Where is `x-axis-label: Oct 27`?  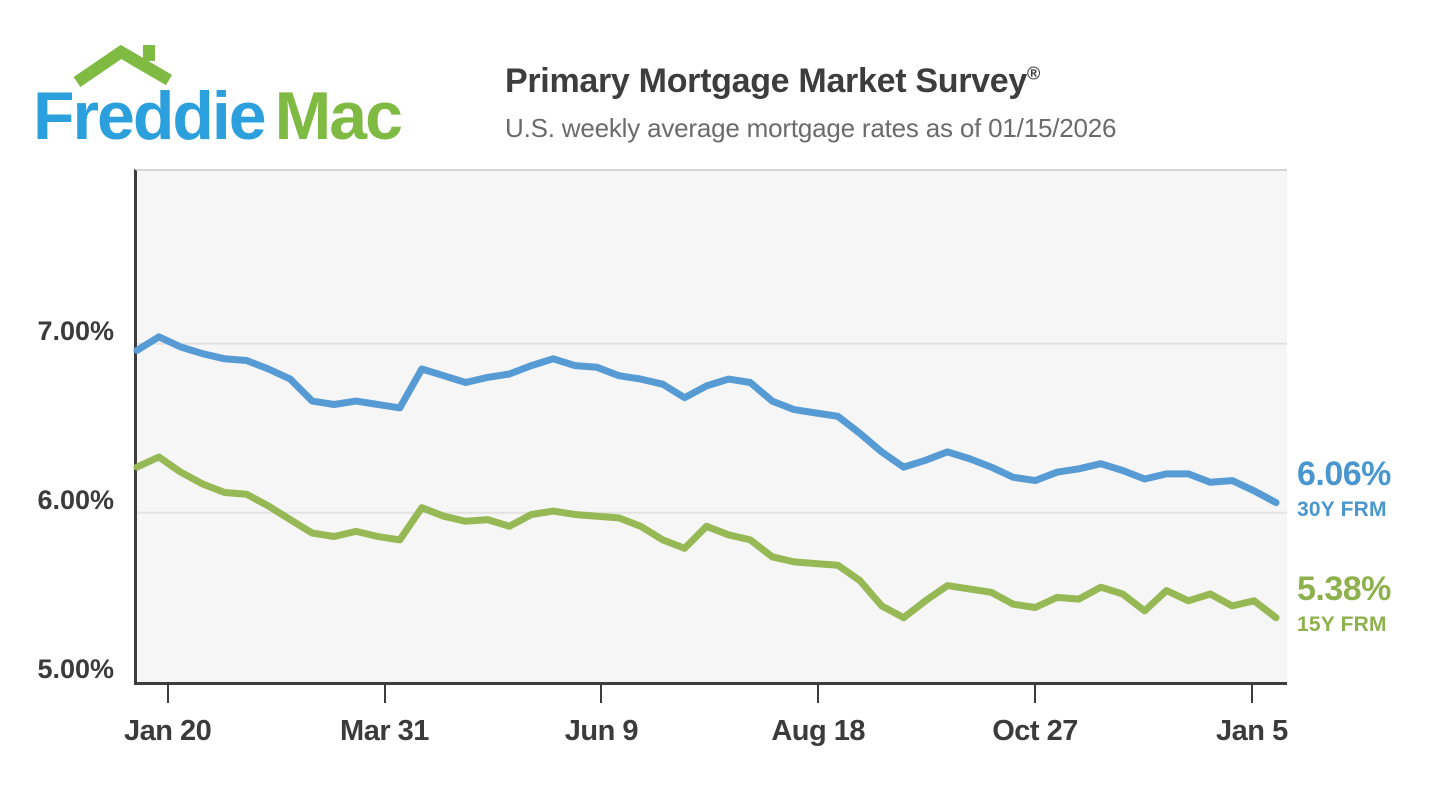
x-axis-label: Oct 27 is located at coordinates (1035, 731).